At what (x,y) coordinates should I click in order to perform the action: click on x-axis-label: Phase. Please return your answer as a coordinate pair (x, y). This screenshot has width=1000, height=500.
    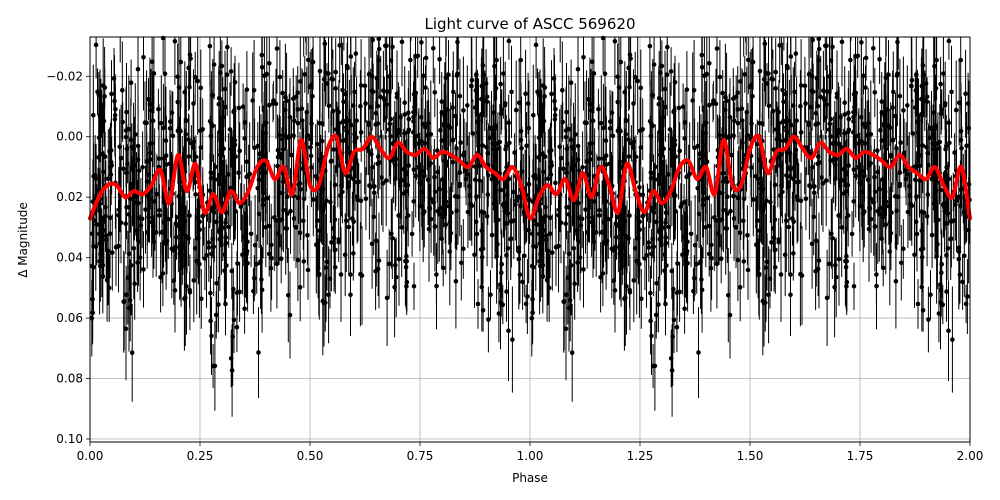
    Looking at the image, I should click on (530, 478).